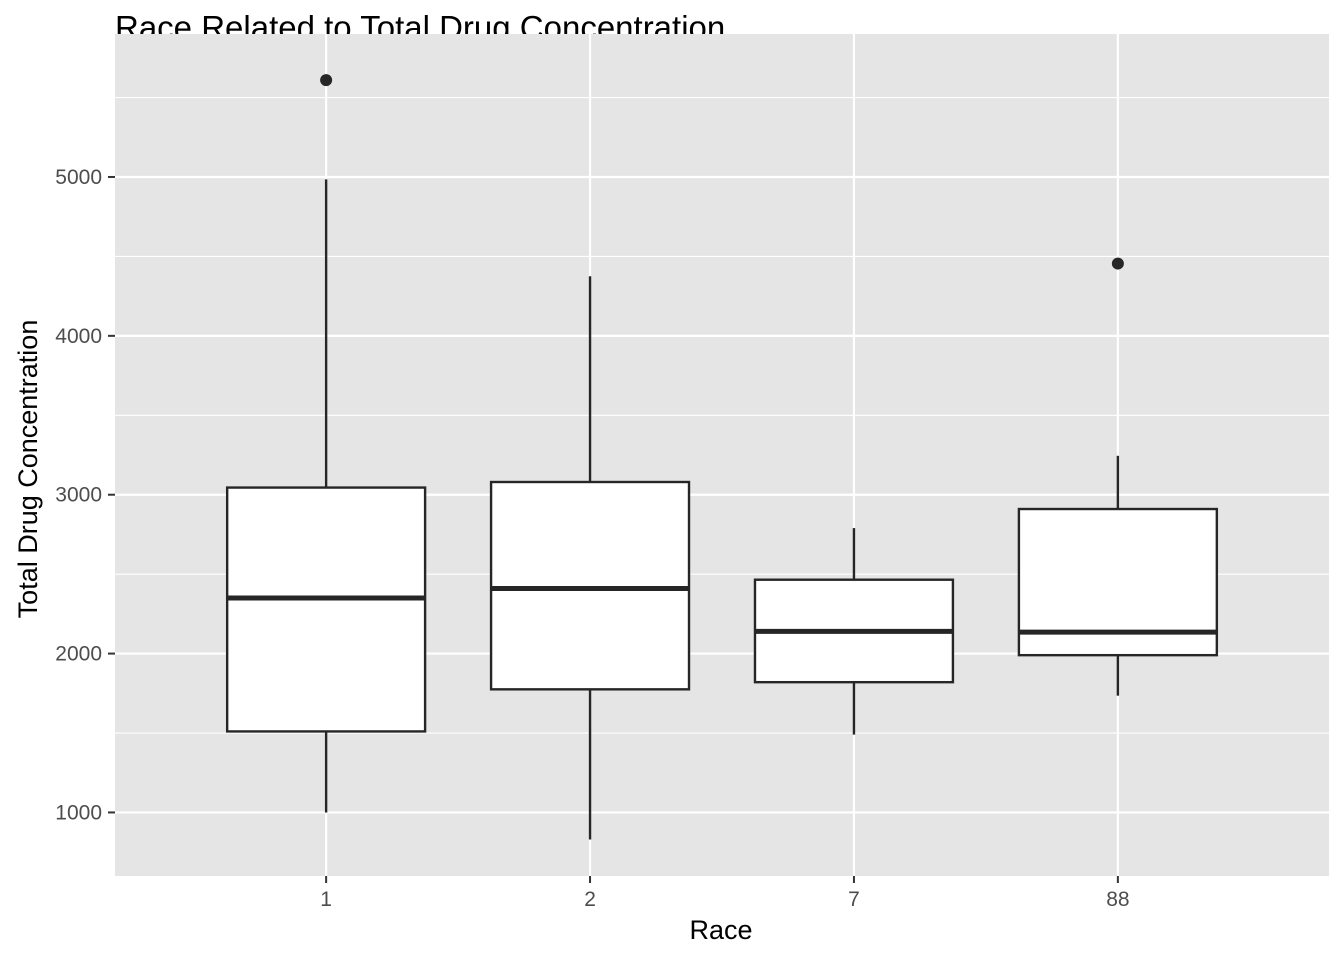  I want to click on x-tick-label: 88, so click(1117, 899).